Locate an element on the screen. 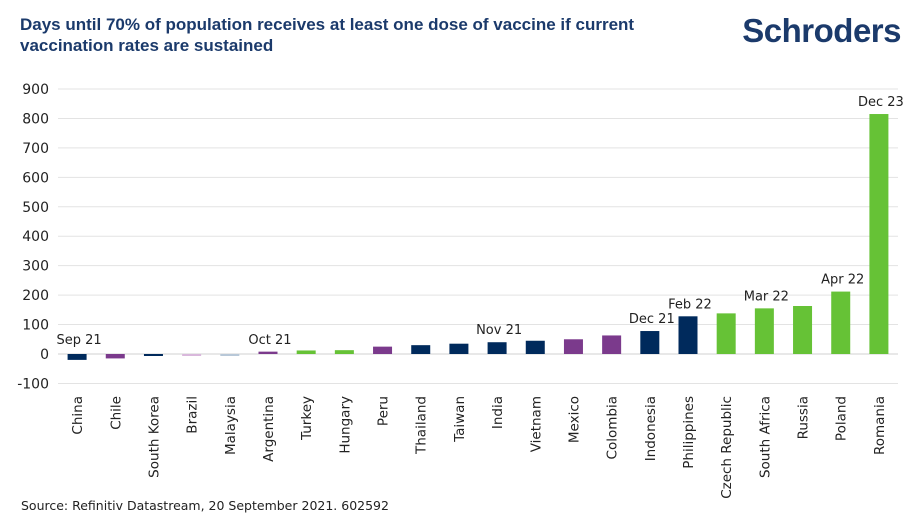 The width and height of the screenshot is (915, 522). x-tick-label: Vietnam is located at coordinates (536, 424).